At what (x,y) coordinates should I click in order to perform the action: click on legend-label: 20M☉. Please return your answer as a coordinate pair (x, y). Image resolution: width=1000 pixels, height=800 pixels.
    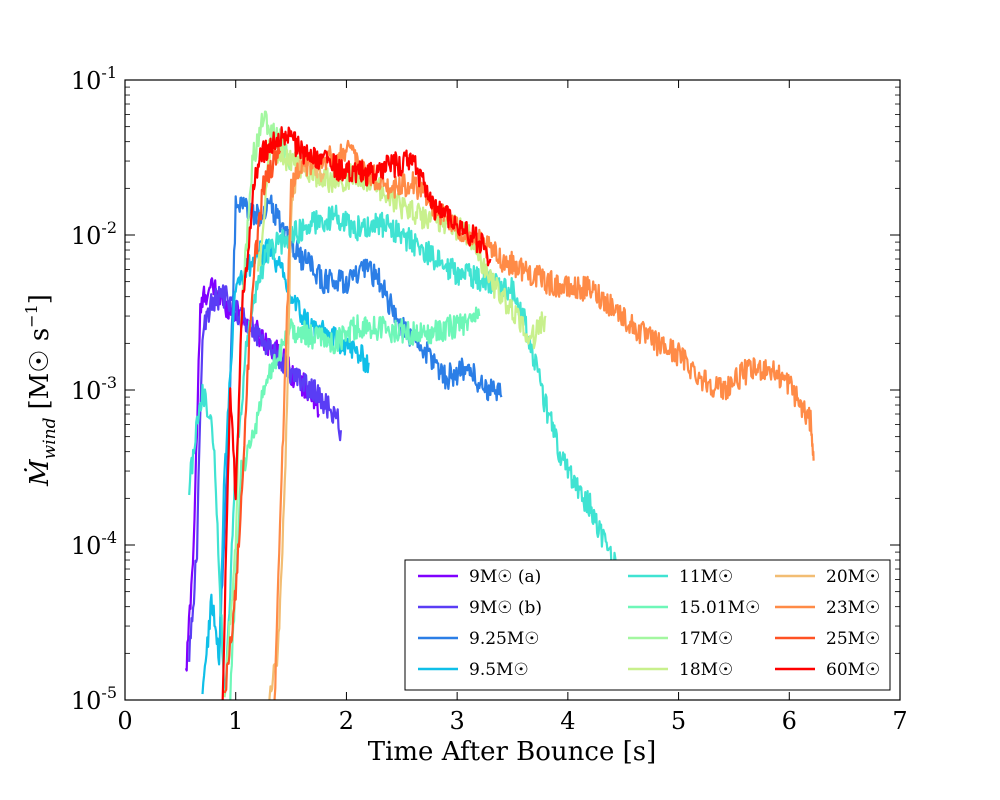
    Looking at the image, I should click on (853, 577).